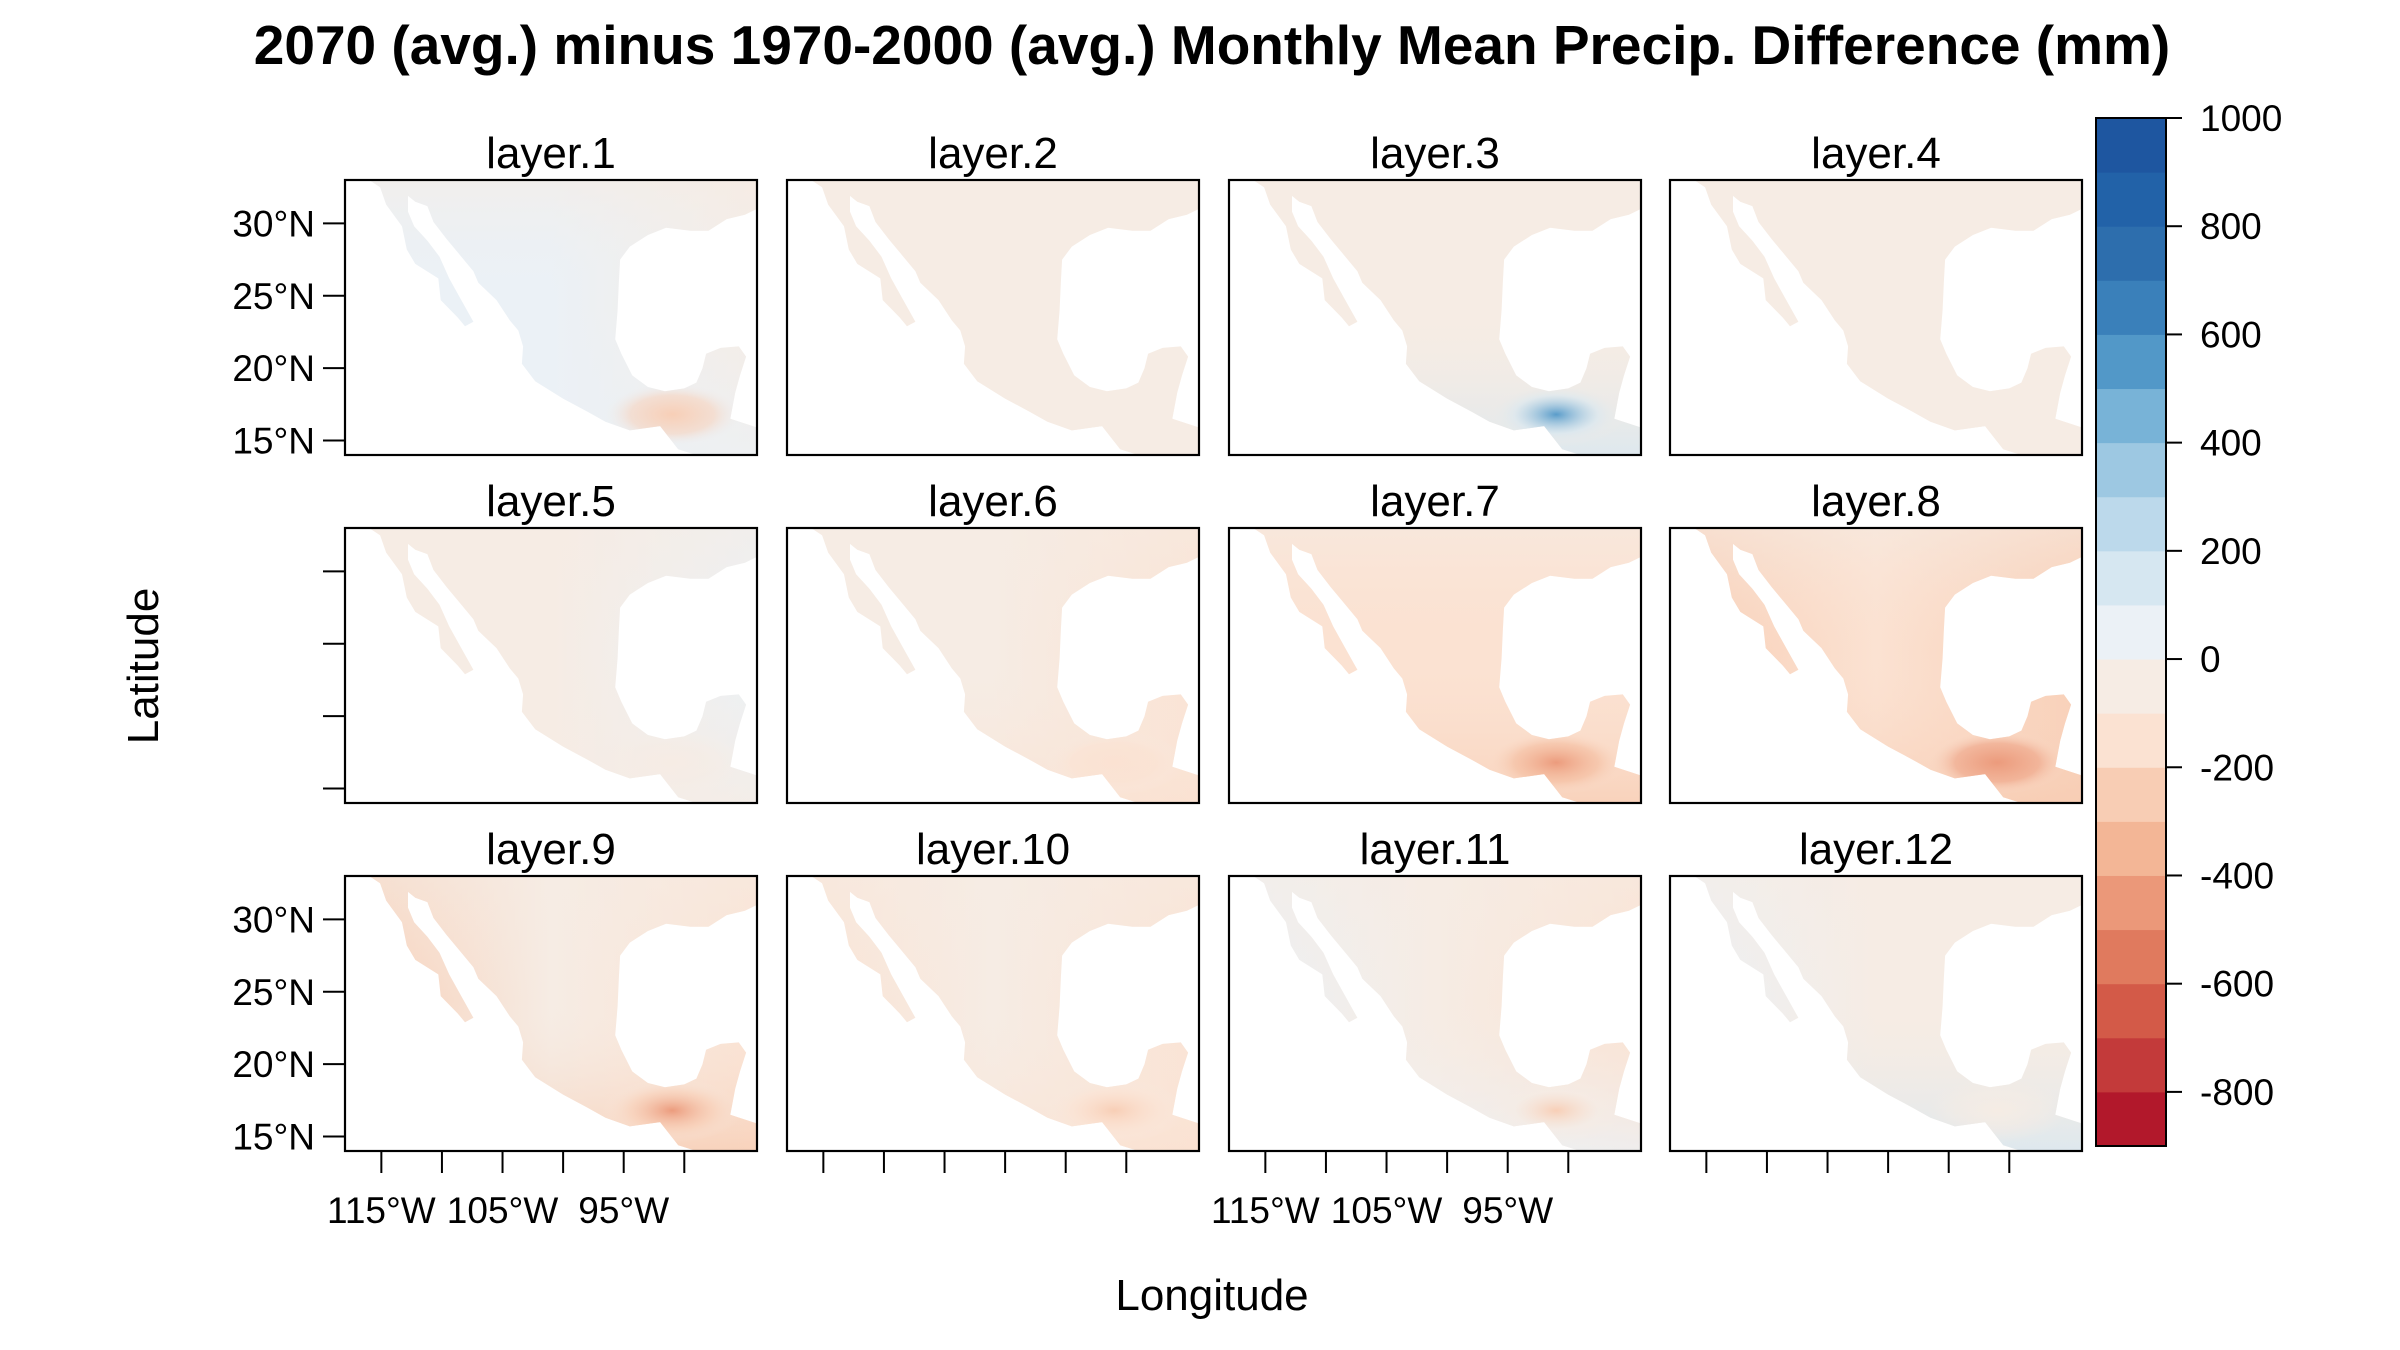 The width and height of the screenshot is (2400, 1350). I want to click on map-panel: layer.2, so click(993, 293).